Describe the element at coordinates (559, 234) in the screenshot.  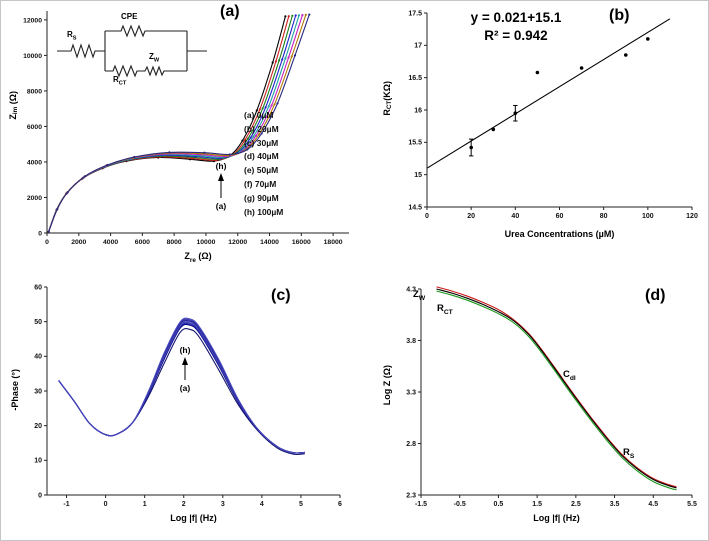
I see `panel-b-xlabel: Urea Concentrations (µM)` at that location.